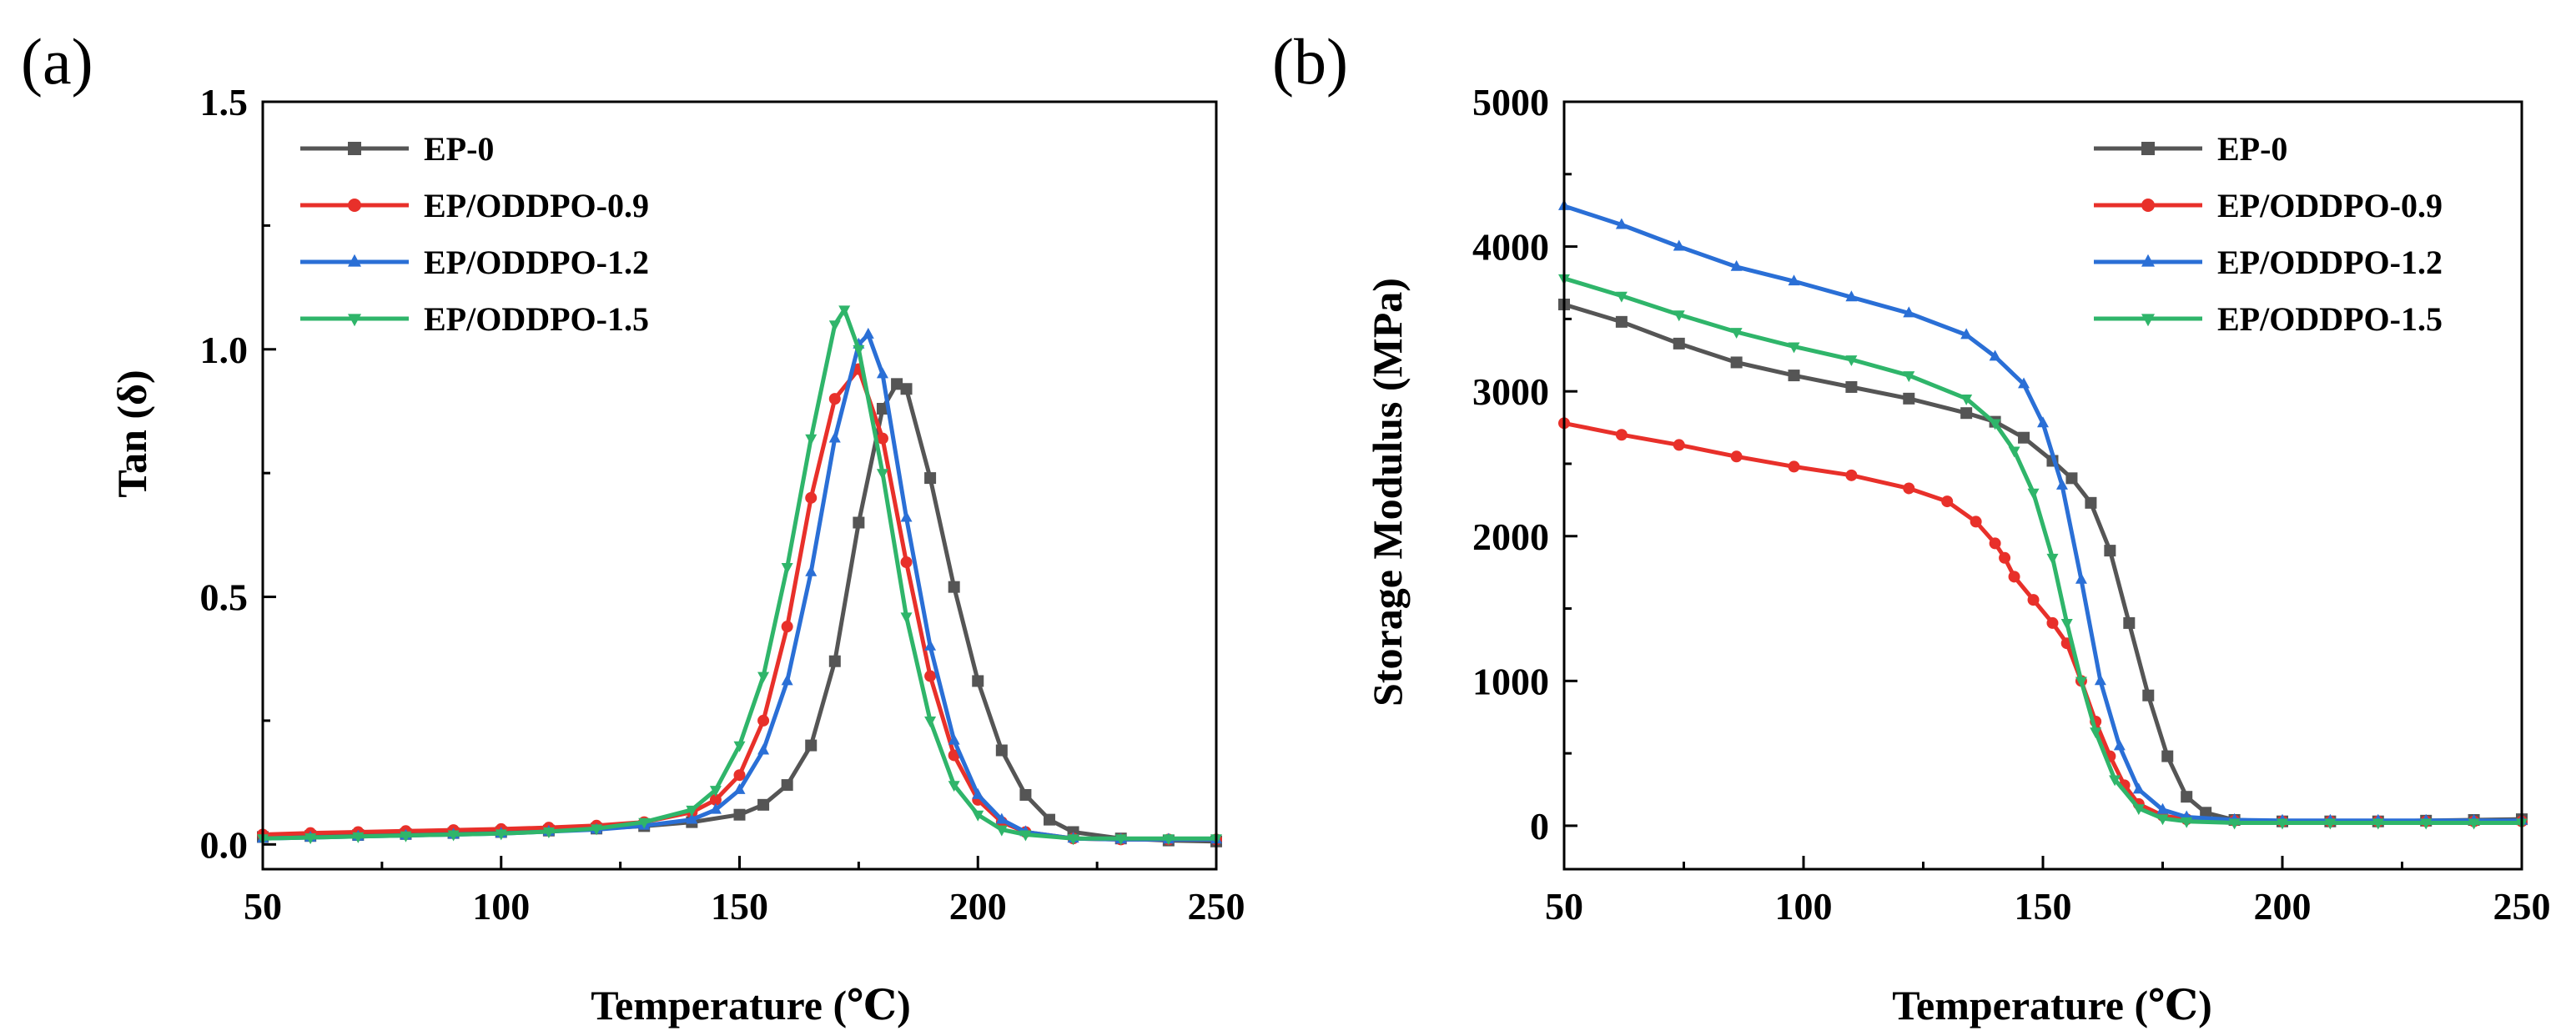  What do you see at coordinates (1387, 492) in the screenshot?
I see `panel-b-y-axis-title: Storage Modulus (MPa)` at bounding box center [1387, 492].